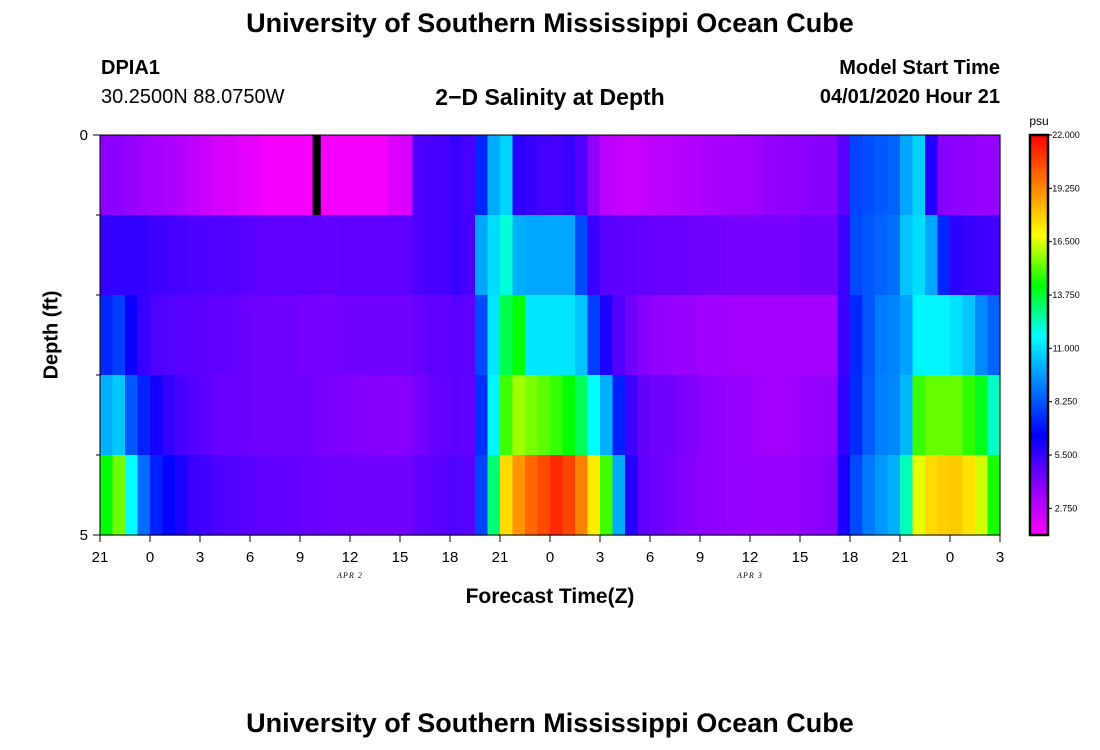 The image size is (1100, 750). I want to click on colorbar-tick-label: 13.750, so click(1066, 295).